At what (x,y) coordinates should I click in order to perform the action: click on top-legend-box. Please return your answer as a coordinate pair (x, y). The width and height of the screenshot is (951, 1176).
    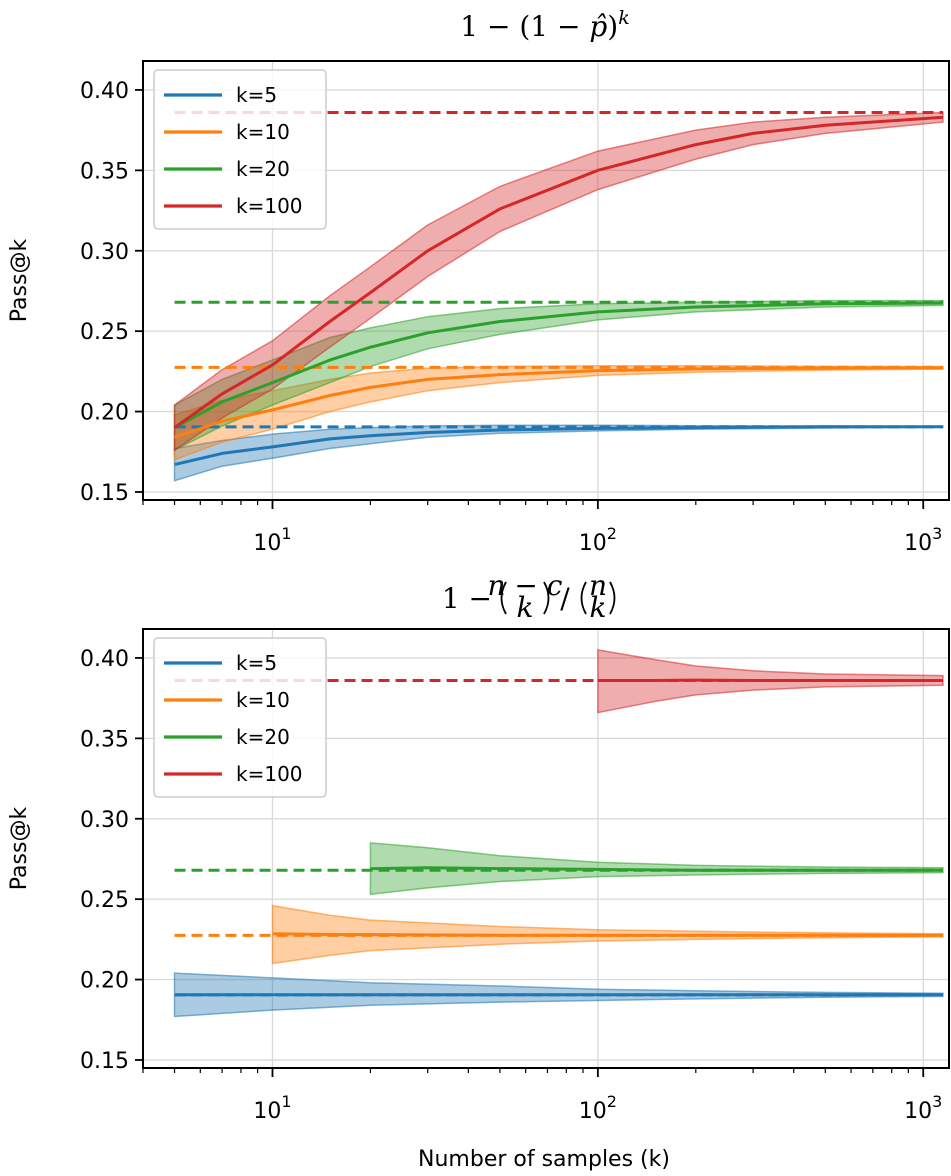
    Looking at the image, I should click on (240, 149).